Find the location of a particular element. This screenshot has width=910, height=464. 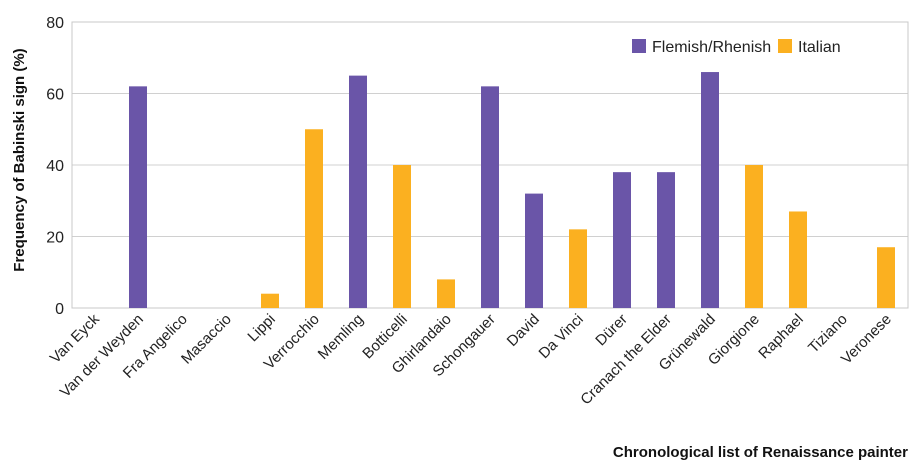

x-tick-label: Da Vinci is located at coordinates (560, 336).